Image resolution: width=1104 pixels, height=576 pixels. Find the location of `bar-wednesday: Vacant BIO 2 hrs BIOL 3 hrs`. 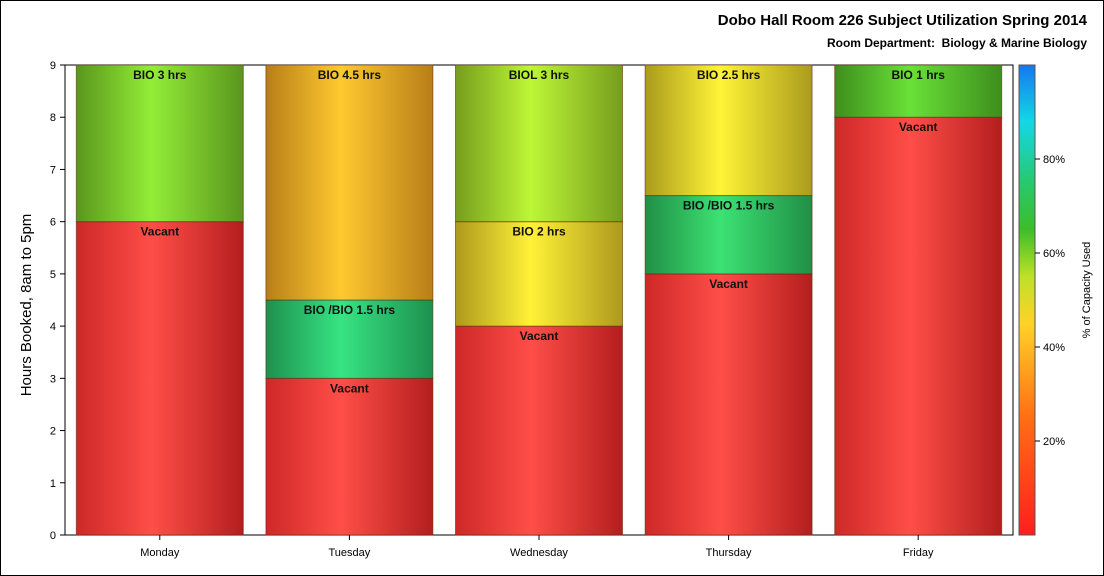

bar-wednesday: Vacant BIO 2 hrs BIOL 3 hrs is located at coordinates (539, 300).